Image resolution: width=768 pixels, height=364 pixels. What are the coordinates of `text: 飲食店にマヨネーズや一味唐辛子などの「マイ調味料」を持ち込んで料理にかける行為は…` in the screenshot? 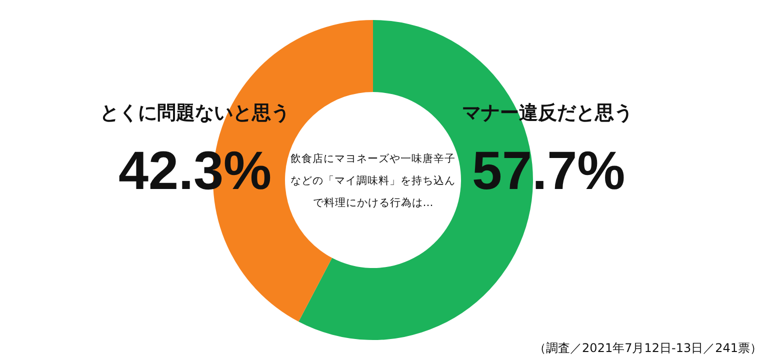 It's located at (373, 181).